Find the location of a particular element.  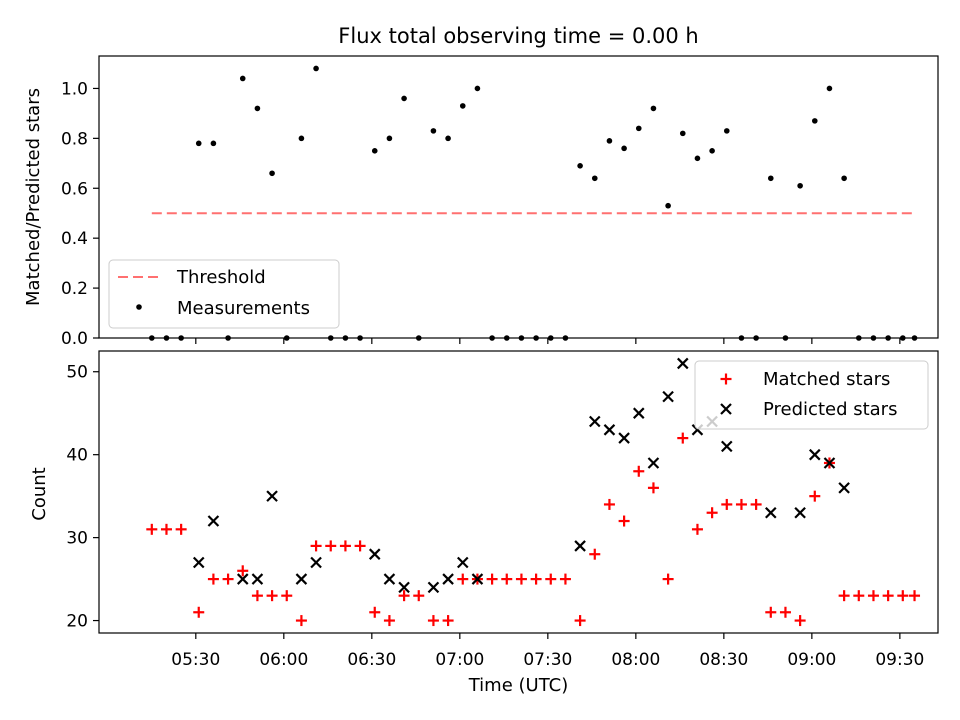

x-tick-label: 06:00 is located at coordinates (283, 660).